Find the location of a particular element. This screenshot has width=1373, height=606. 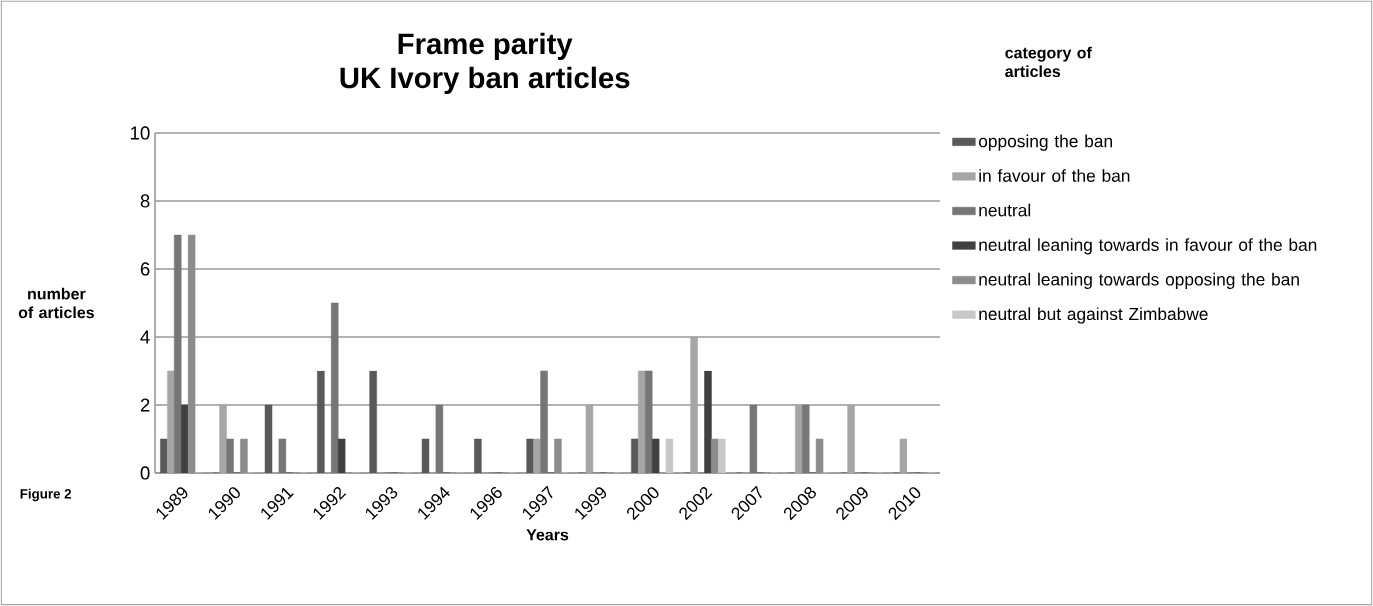

caption: Figure 2 is located at coordinates (46, 495).